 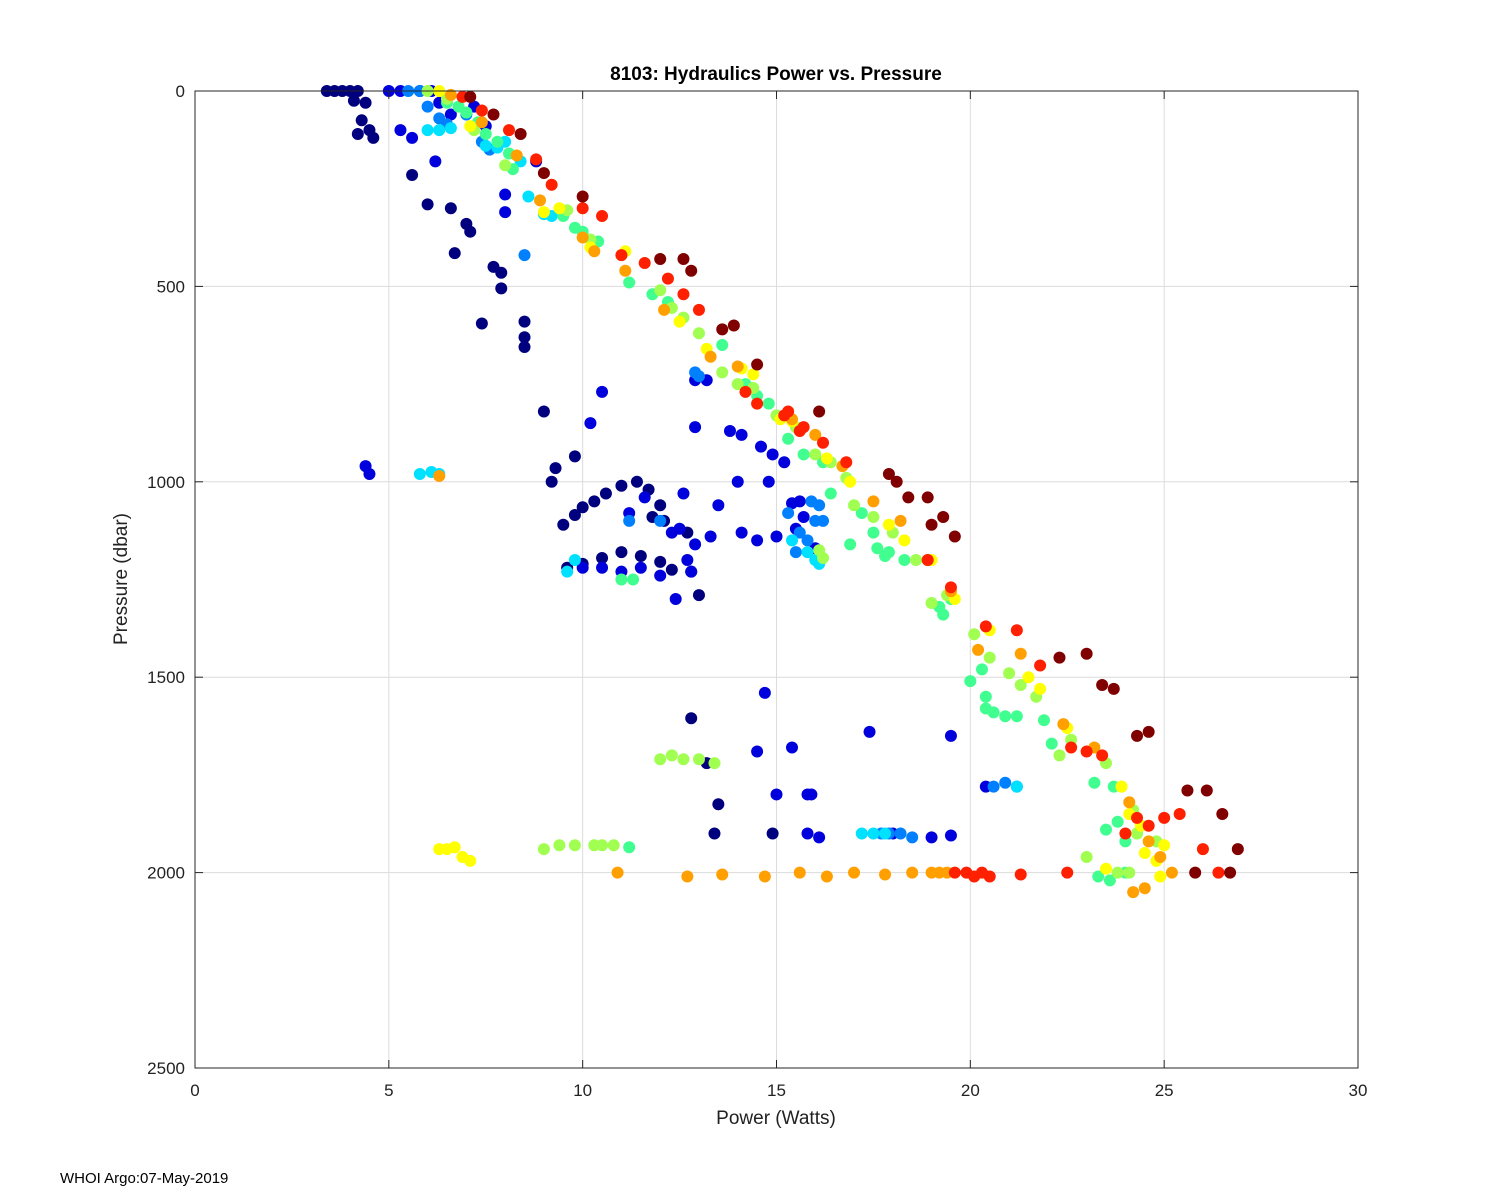 What do you see at coordinates (144, 1178) in the screenshot?
I see `footer-stamp: WHOI Argo:07-May-2019` at bounding box center [144, 1178].